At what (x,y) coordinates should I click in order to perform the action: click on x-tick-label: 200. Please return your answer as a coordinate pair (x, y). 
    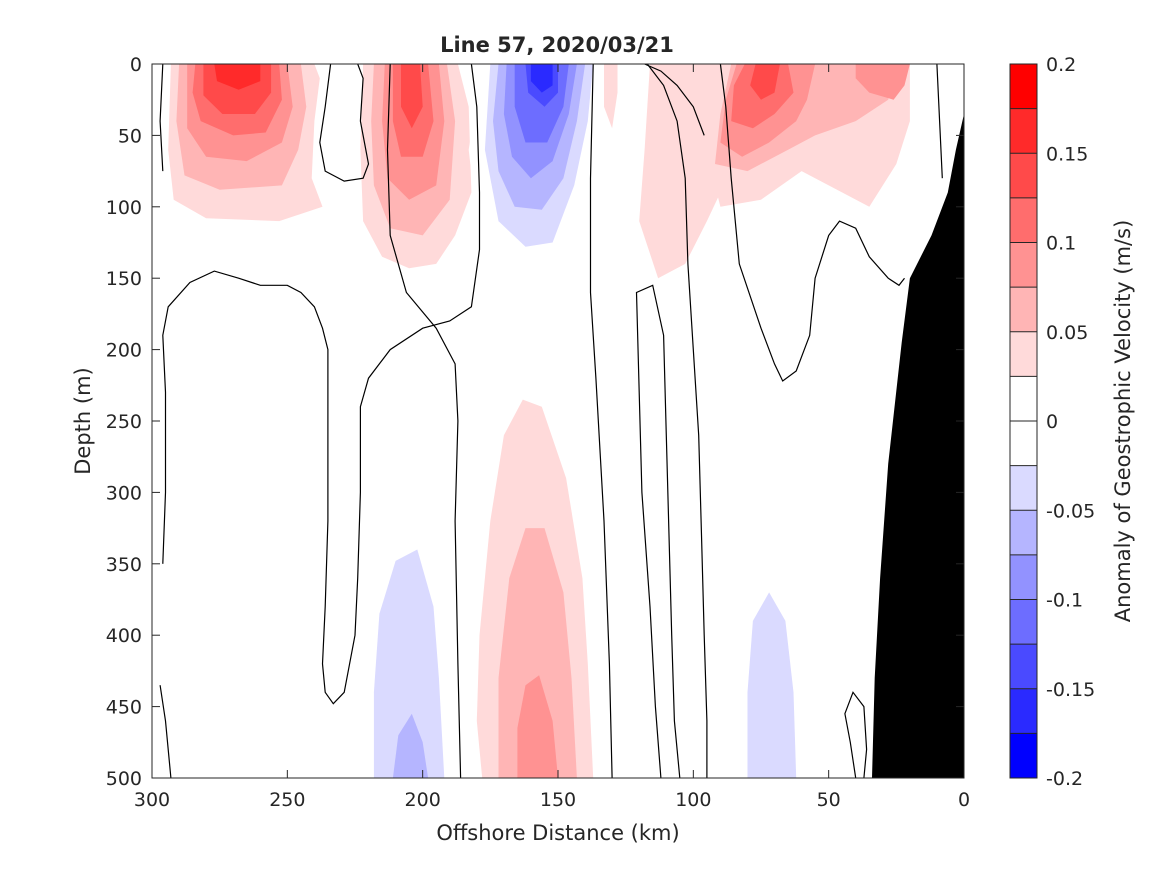
    Looking at the image, I should click on (423, 800).